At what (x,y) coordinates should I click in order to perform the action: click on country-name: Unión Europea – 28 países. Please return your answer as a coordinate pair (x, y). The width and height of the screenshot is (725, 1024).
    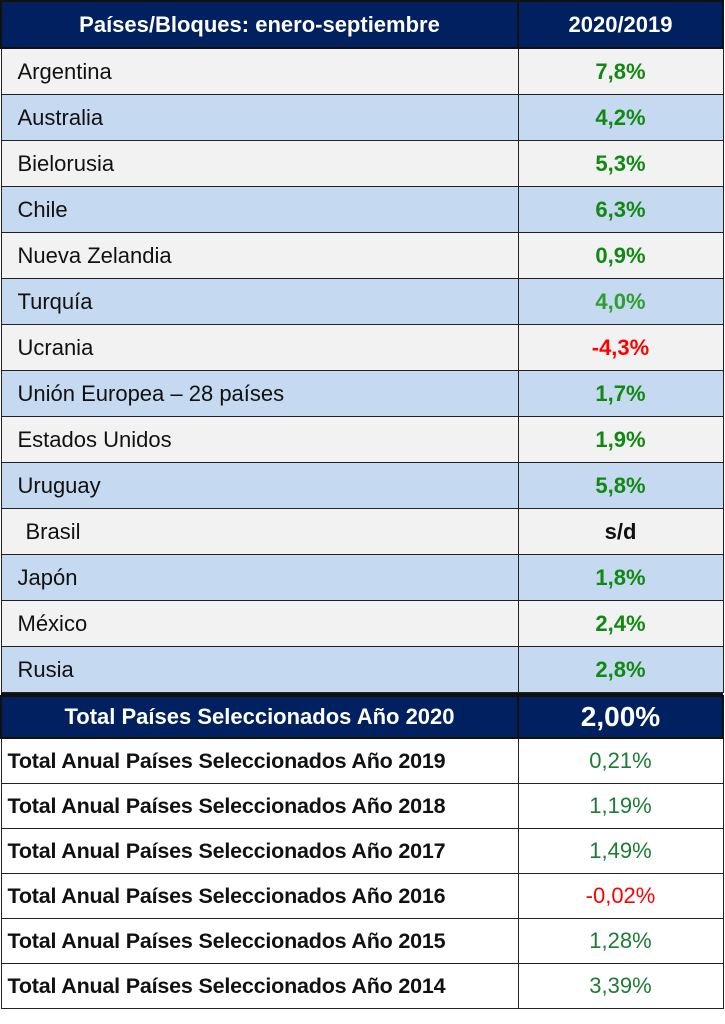
    Looking at the image, I should click on (259, 393).